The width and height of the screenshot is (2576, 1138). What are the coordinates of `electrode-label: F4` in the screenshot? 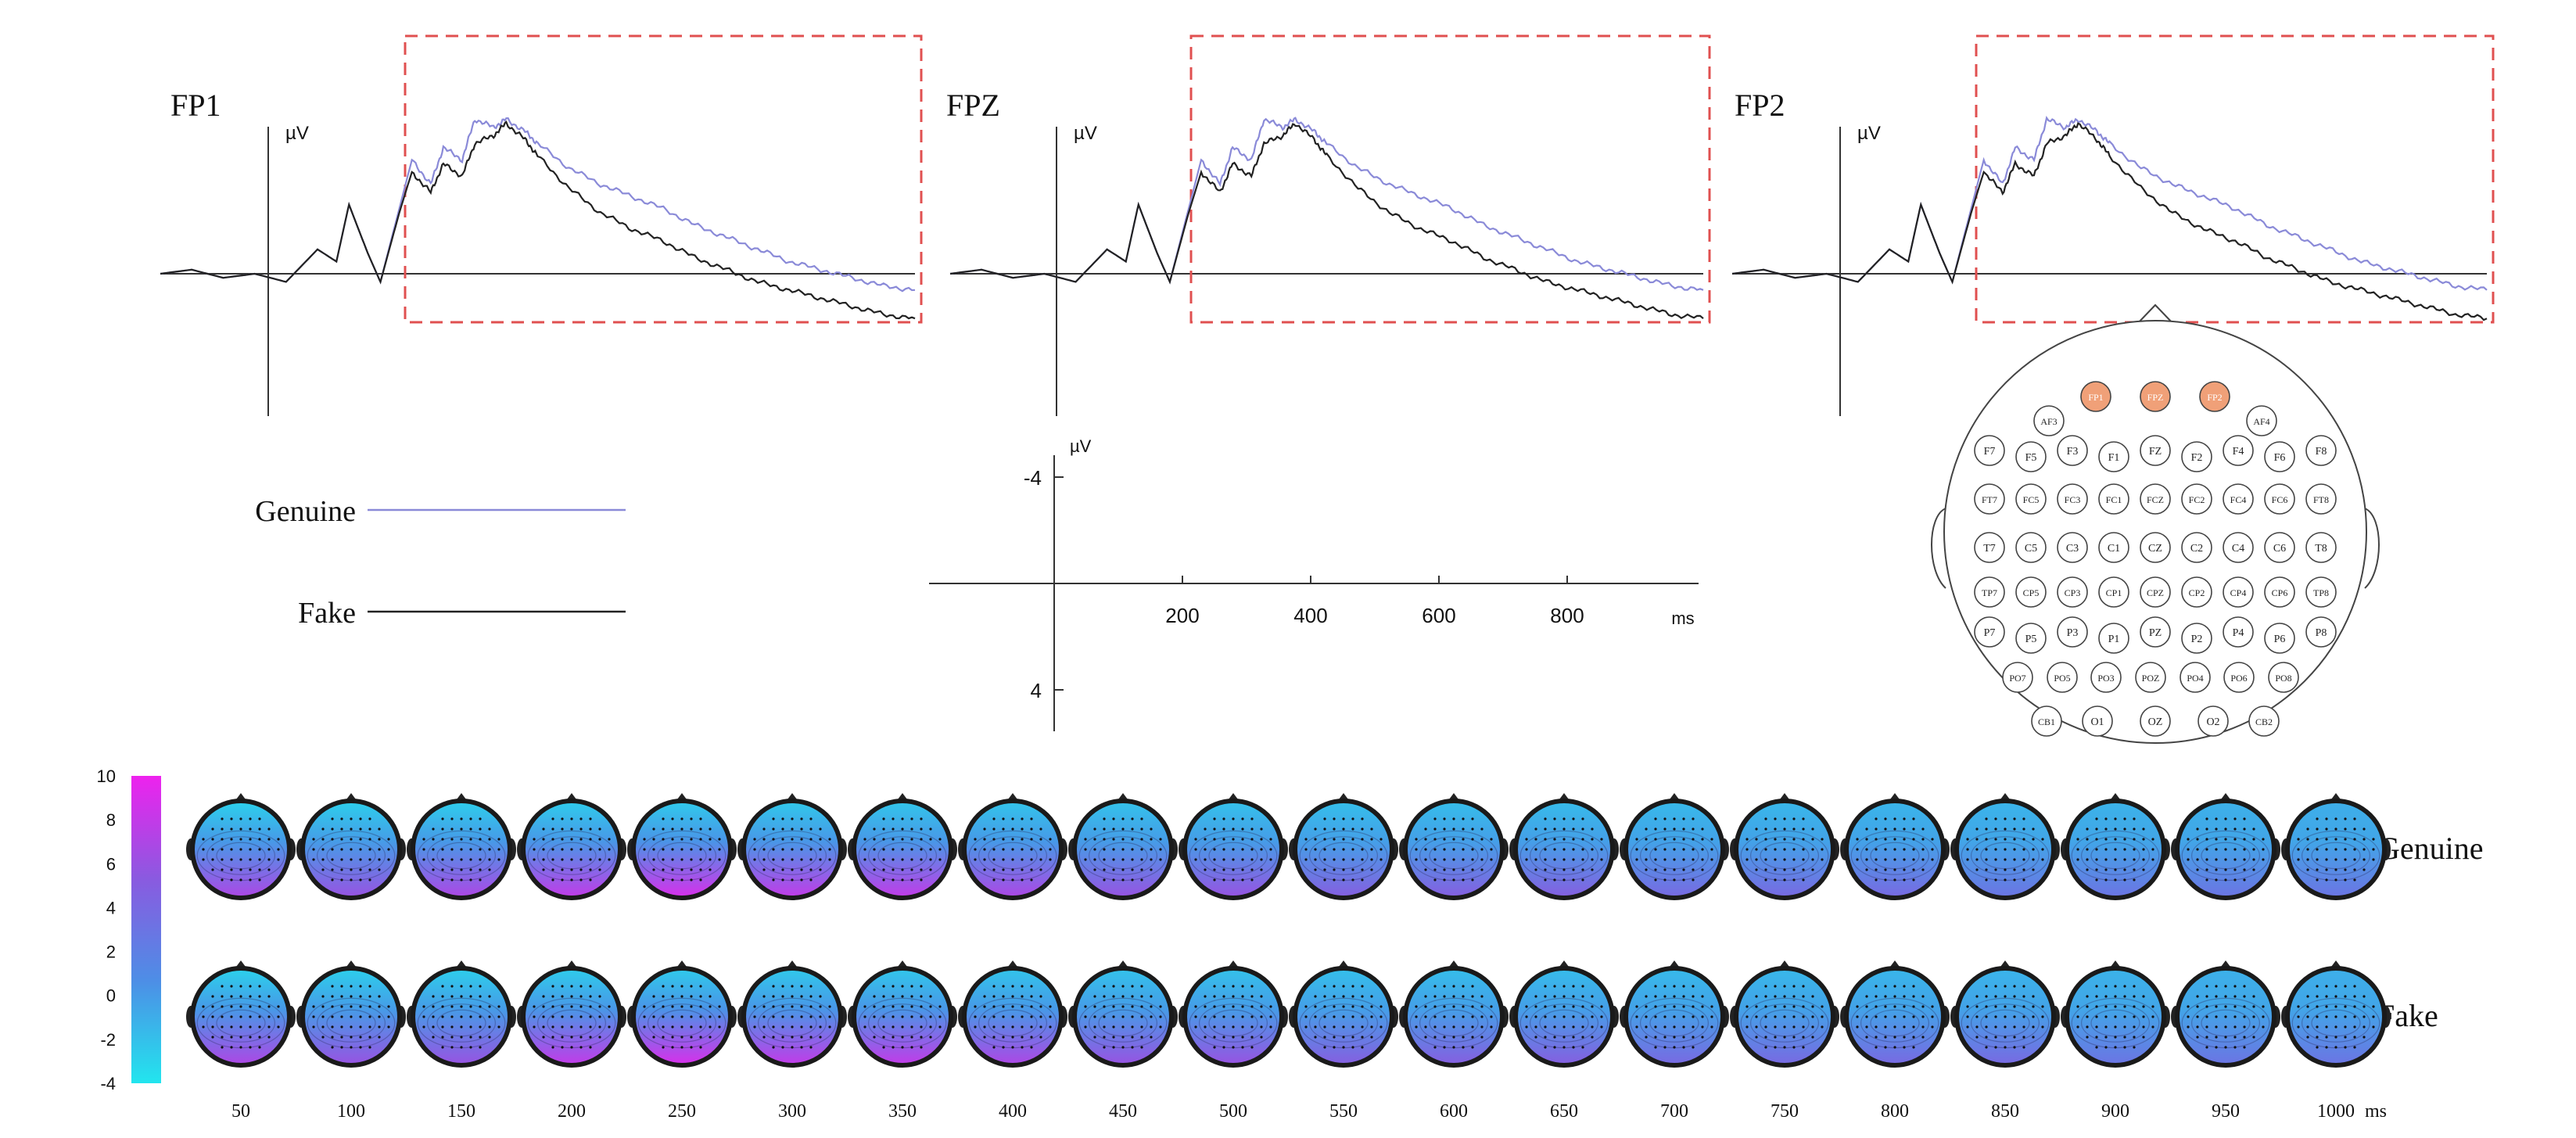 It's located at (2238, 452).